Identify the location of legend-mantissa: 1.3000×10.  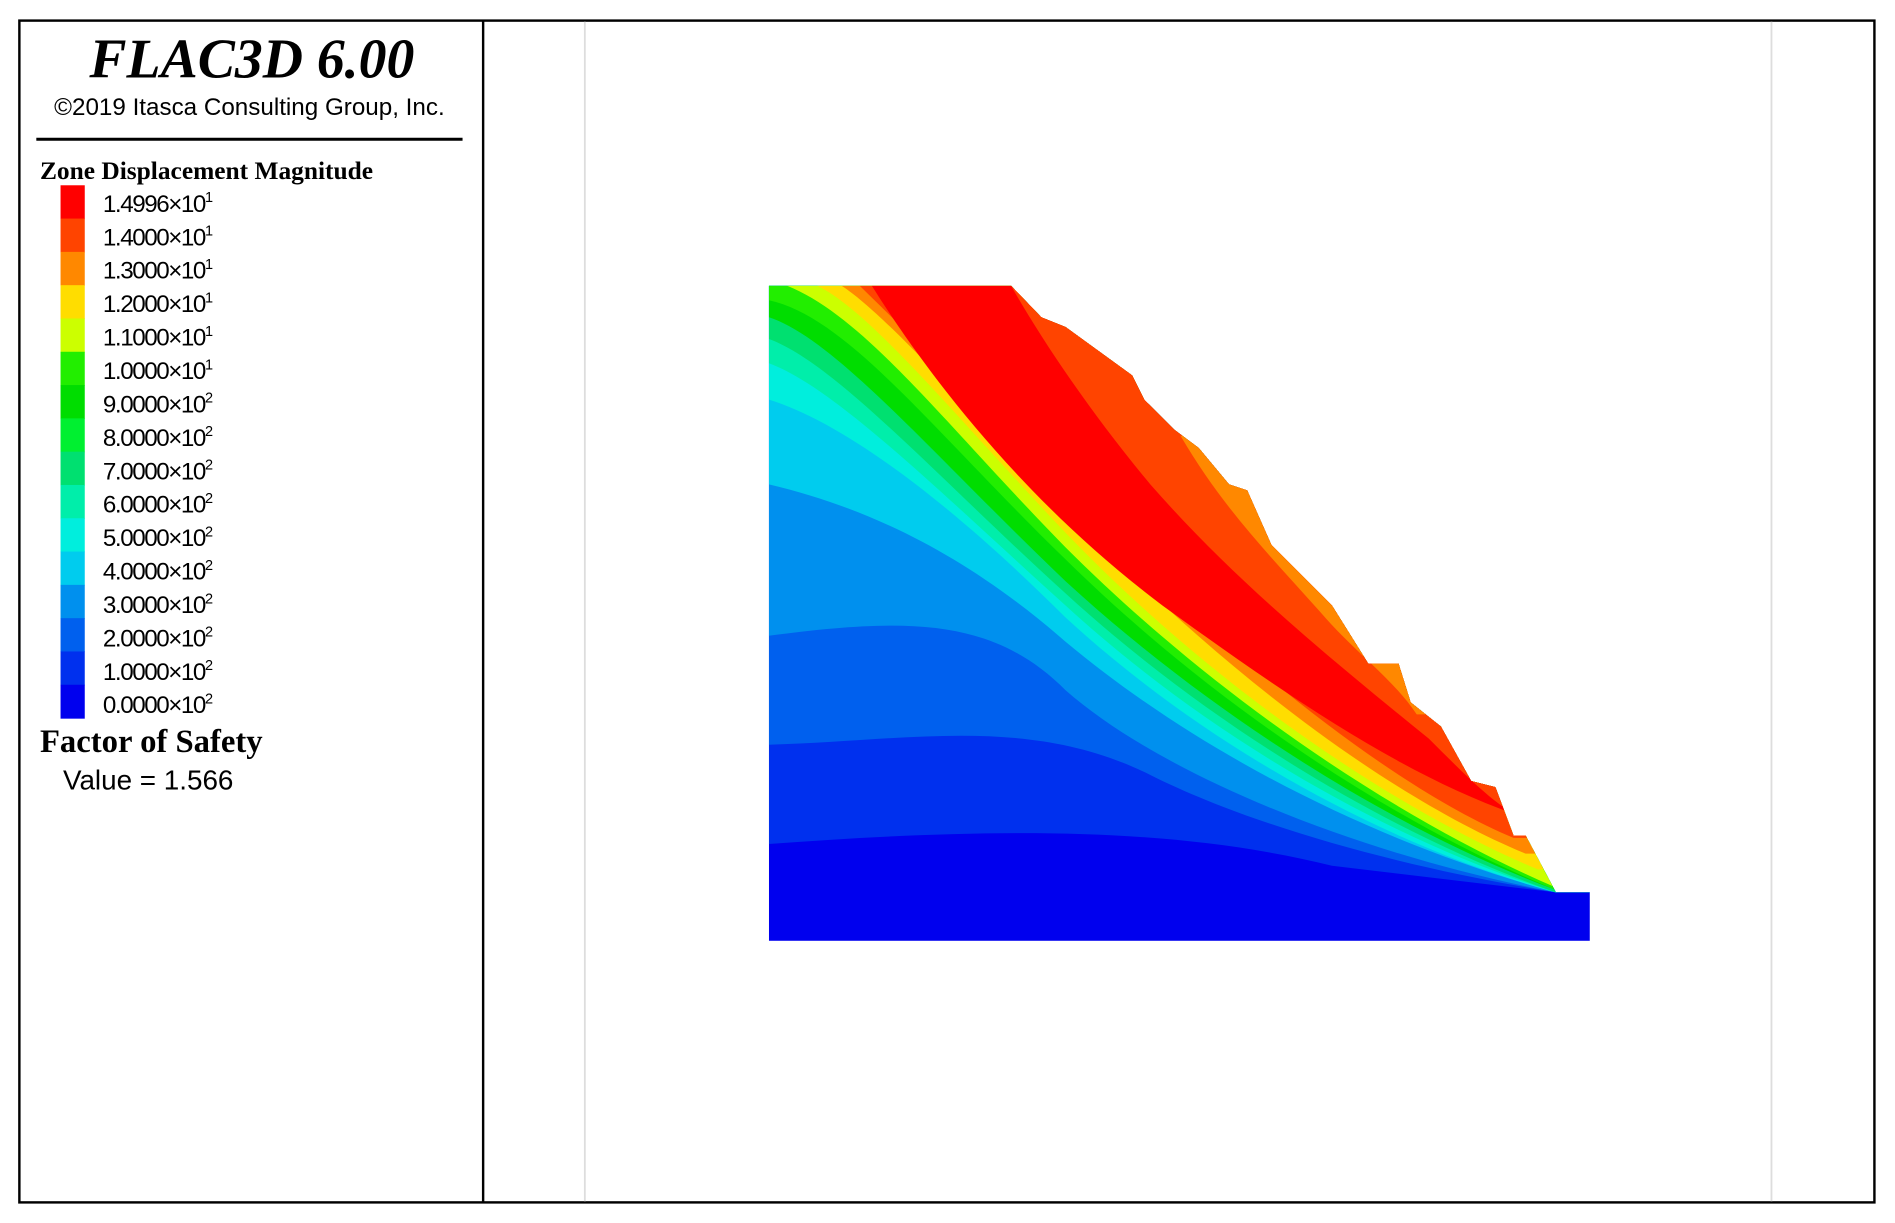
(154, 271).